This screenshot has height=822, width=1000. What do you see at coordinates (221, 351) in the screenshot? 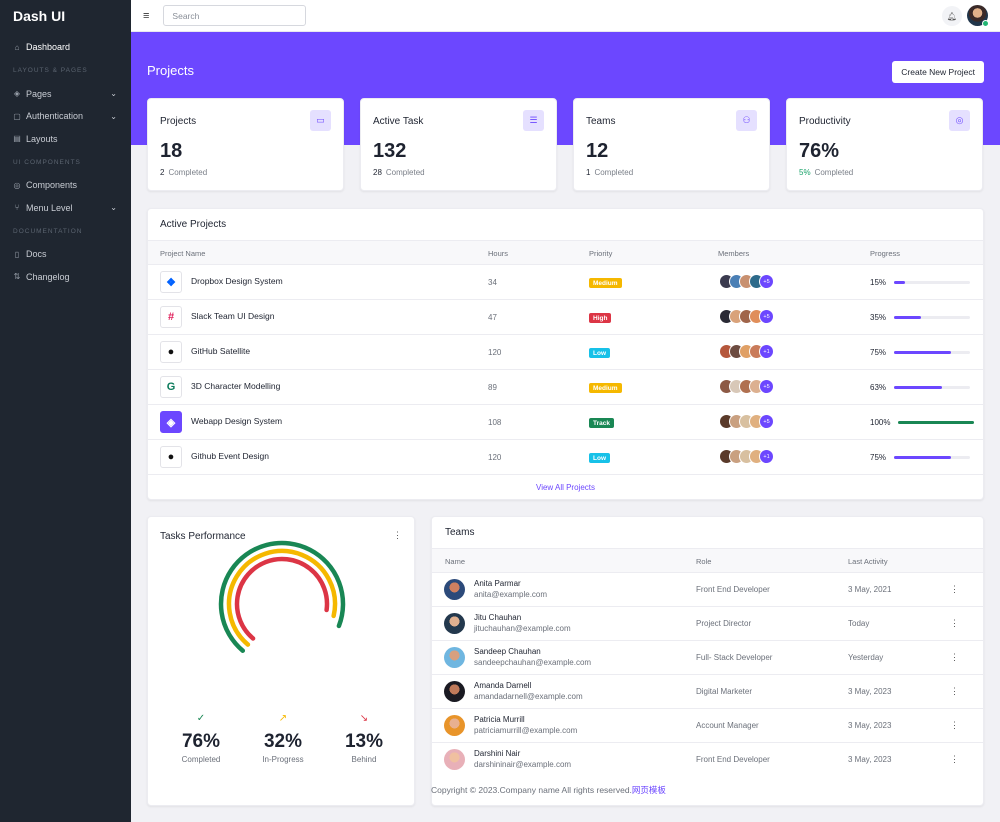
I see `project-name: GitHub Satellite` at bounding box center [221, 351].